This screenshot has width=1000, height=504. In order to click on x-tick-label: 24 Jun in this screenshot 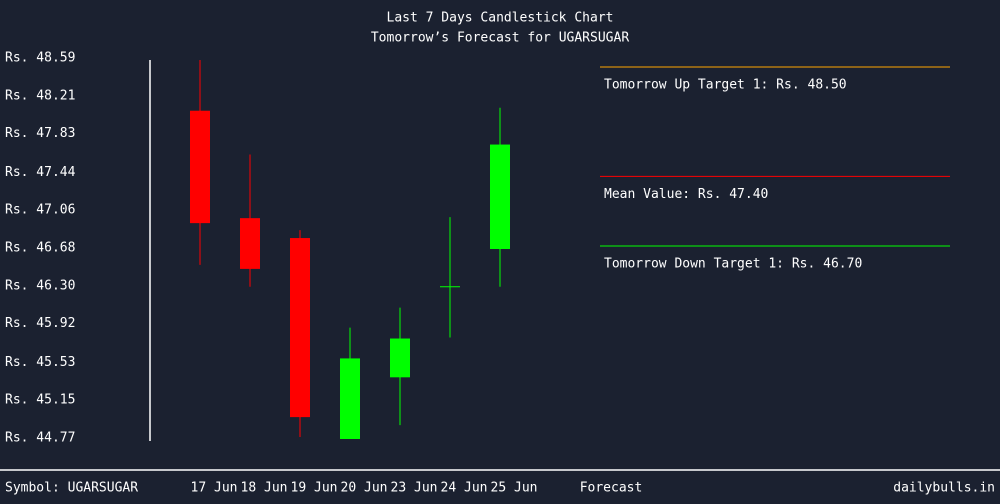, I will do `click(464, 488)`.